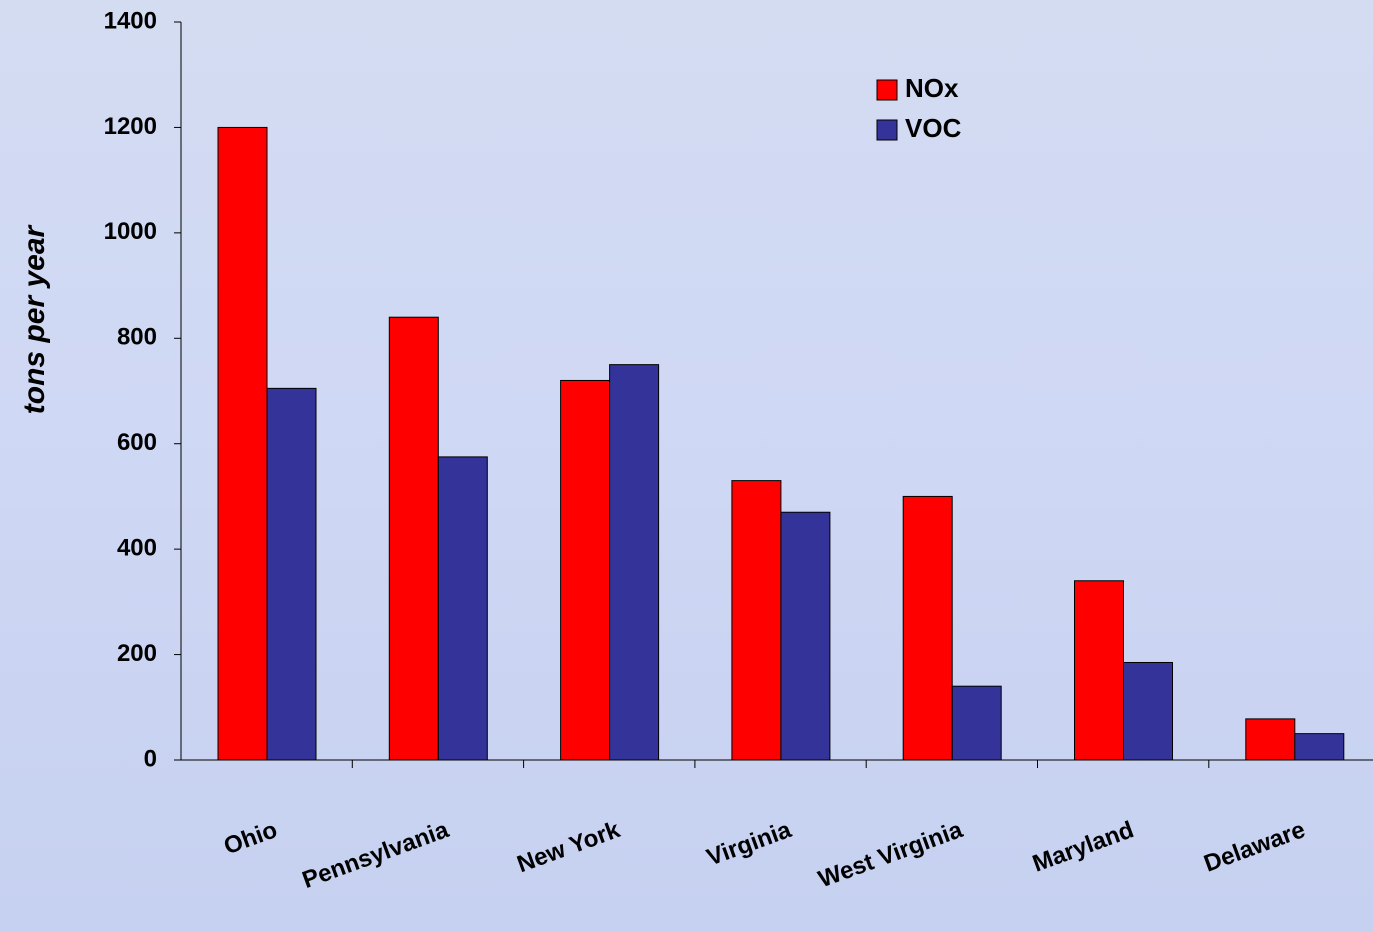  I want to click on y-tick-label: 200, so click(137, 653).